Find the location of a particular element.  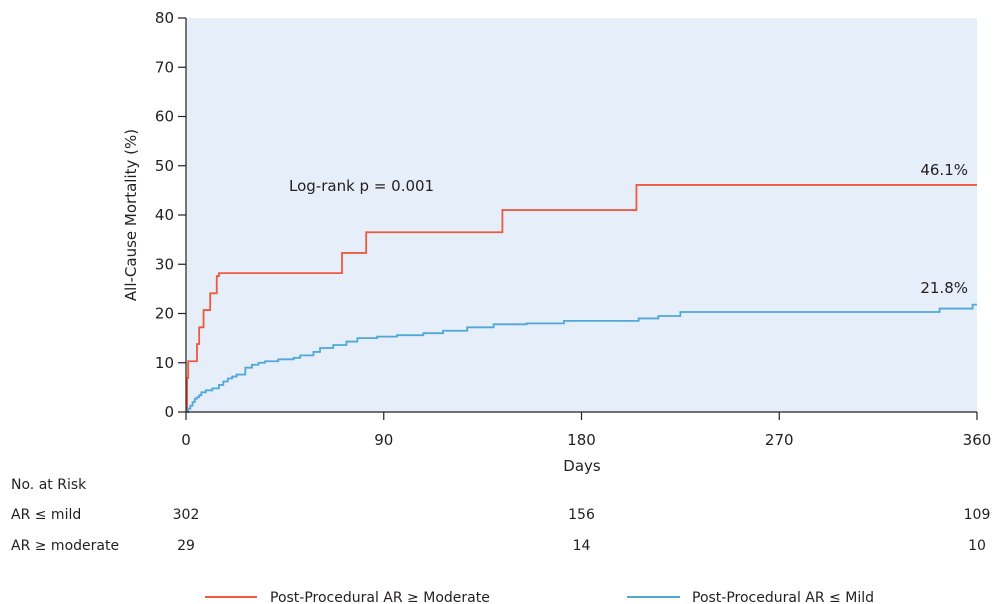

x-tick-label: 0 is located at coordinates (186, 440).